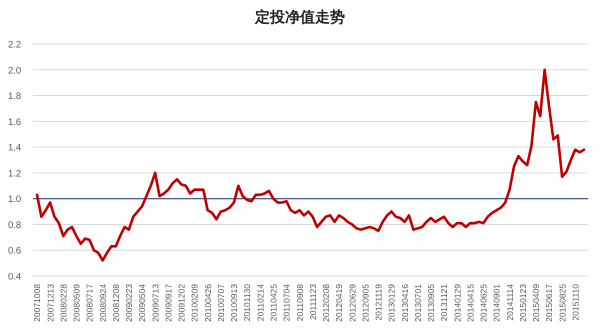  I want to click on x-tick-label: 20120208, so click(326, 303).